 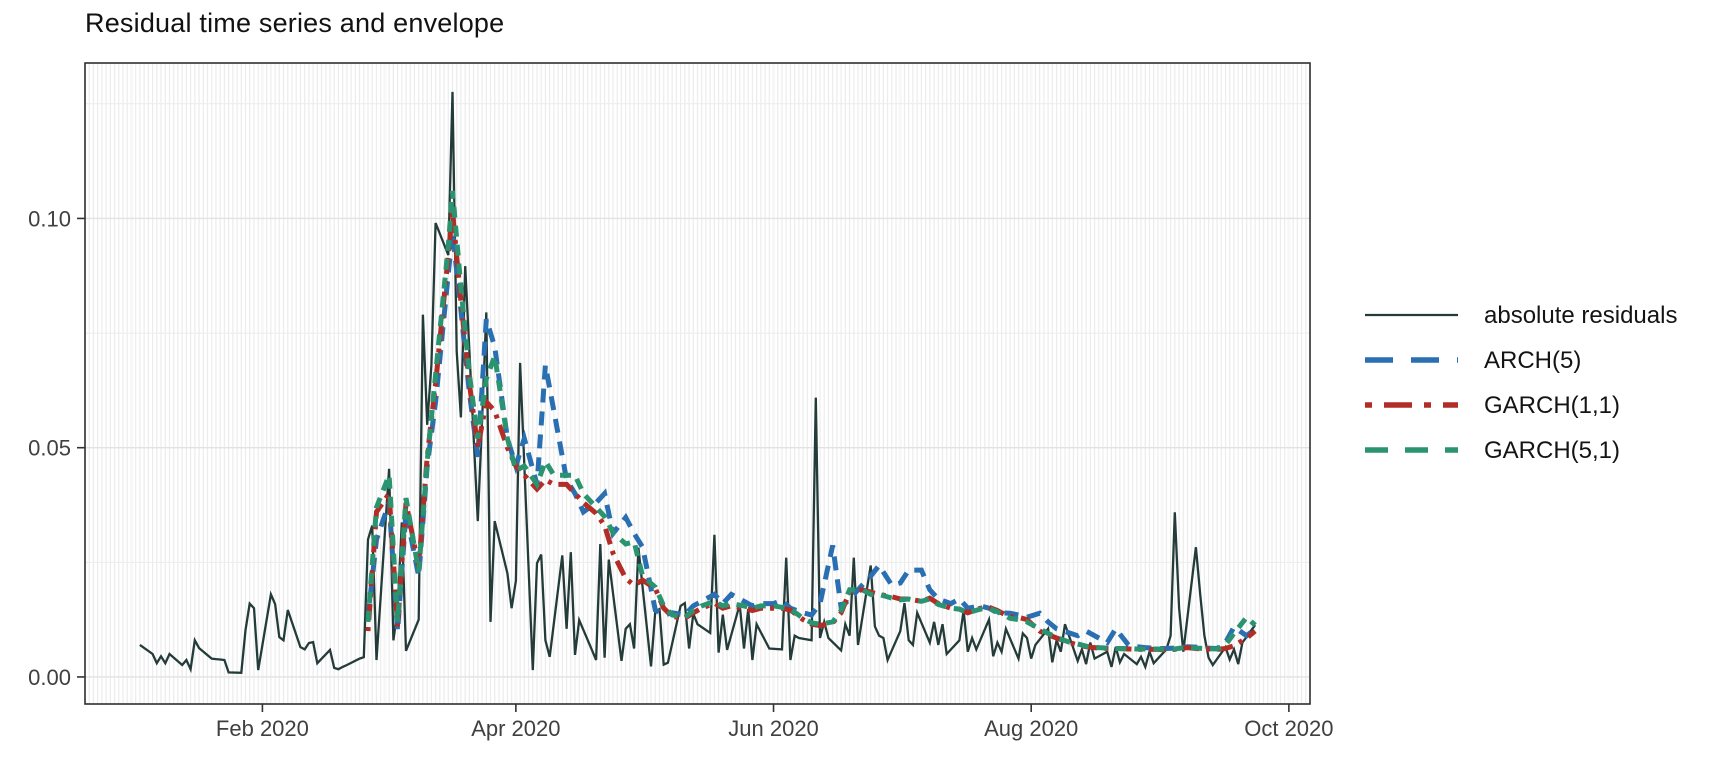 What do you see at coordinates (1552, 405) in the screenshot?
I see `legend-label: GARCH(1,1)` at bounding box center [1552, 405].